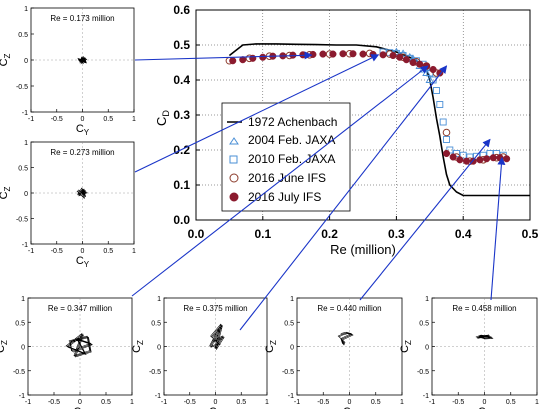  Describe the element at coordinates (329, 234) in the screenshot. I see `main-x-tick-label: 0.2` at that location.